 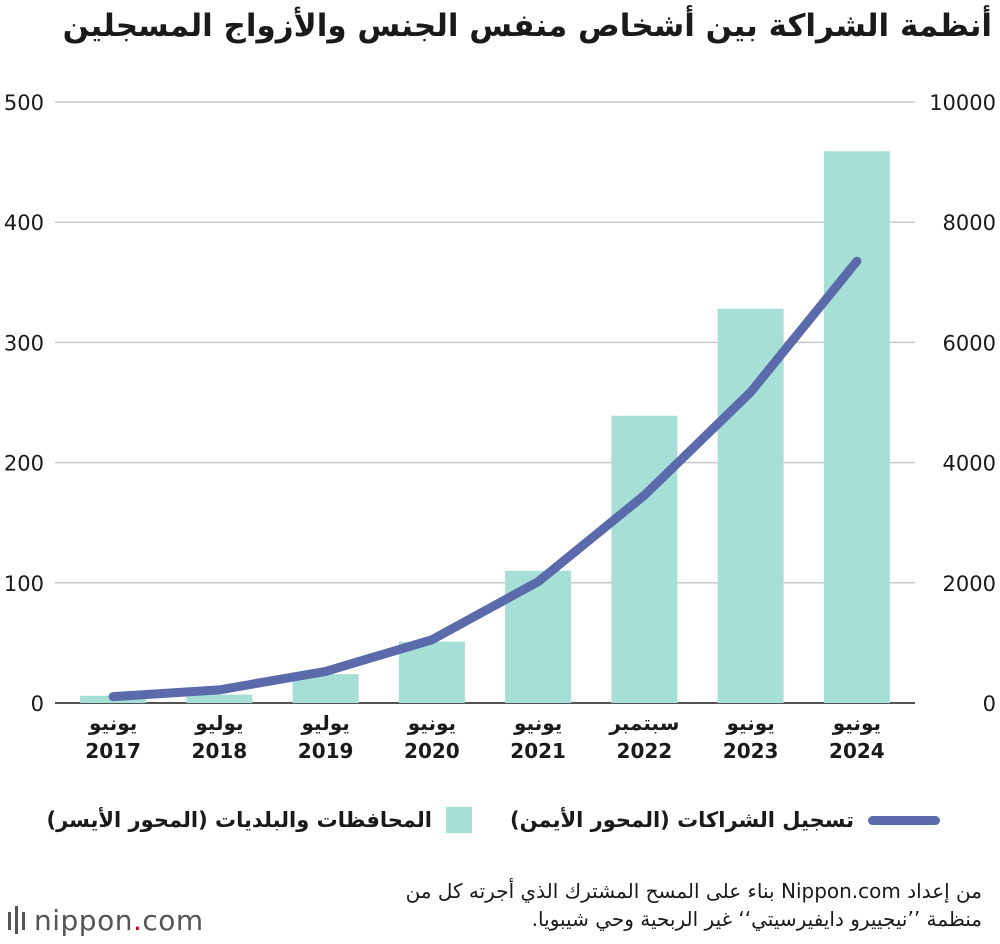 What do you see at coordinates (969, 223) in the screenshot?
I see `right-tick-label: 8000` at bounding box center [969, 223].